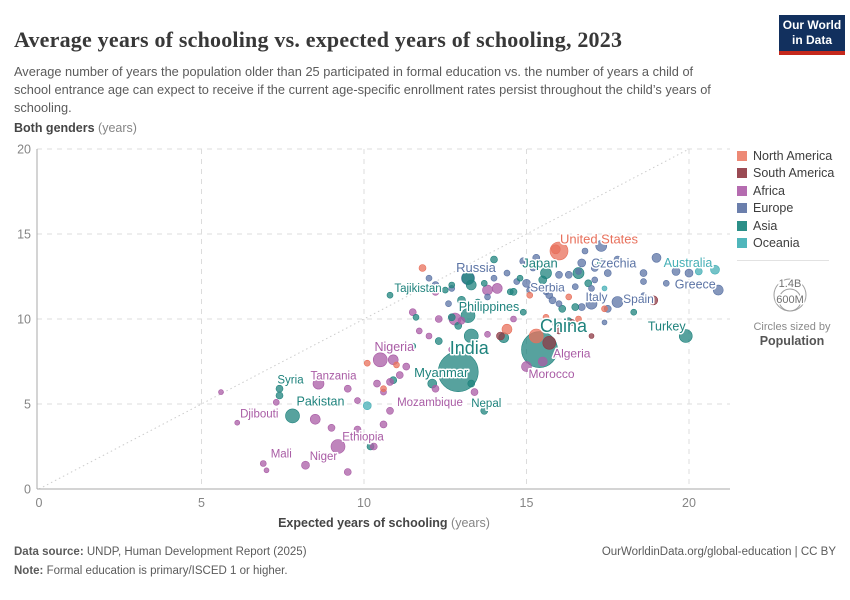 This screenshot has width=850, height=600. What do you see at coordinates (792, 226) in the screenshot?
I see `legend-item-asia: Asia` at bounding box center [792, 226].